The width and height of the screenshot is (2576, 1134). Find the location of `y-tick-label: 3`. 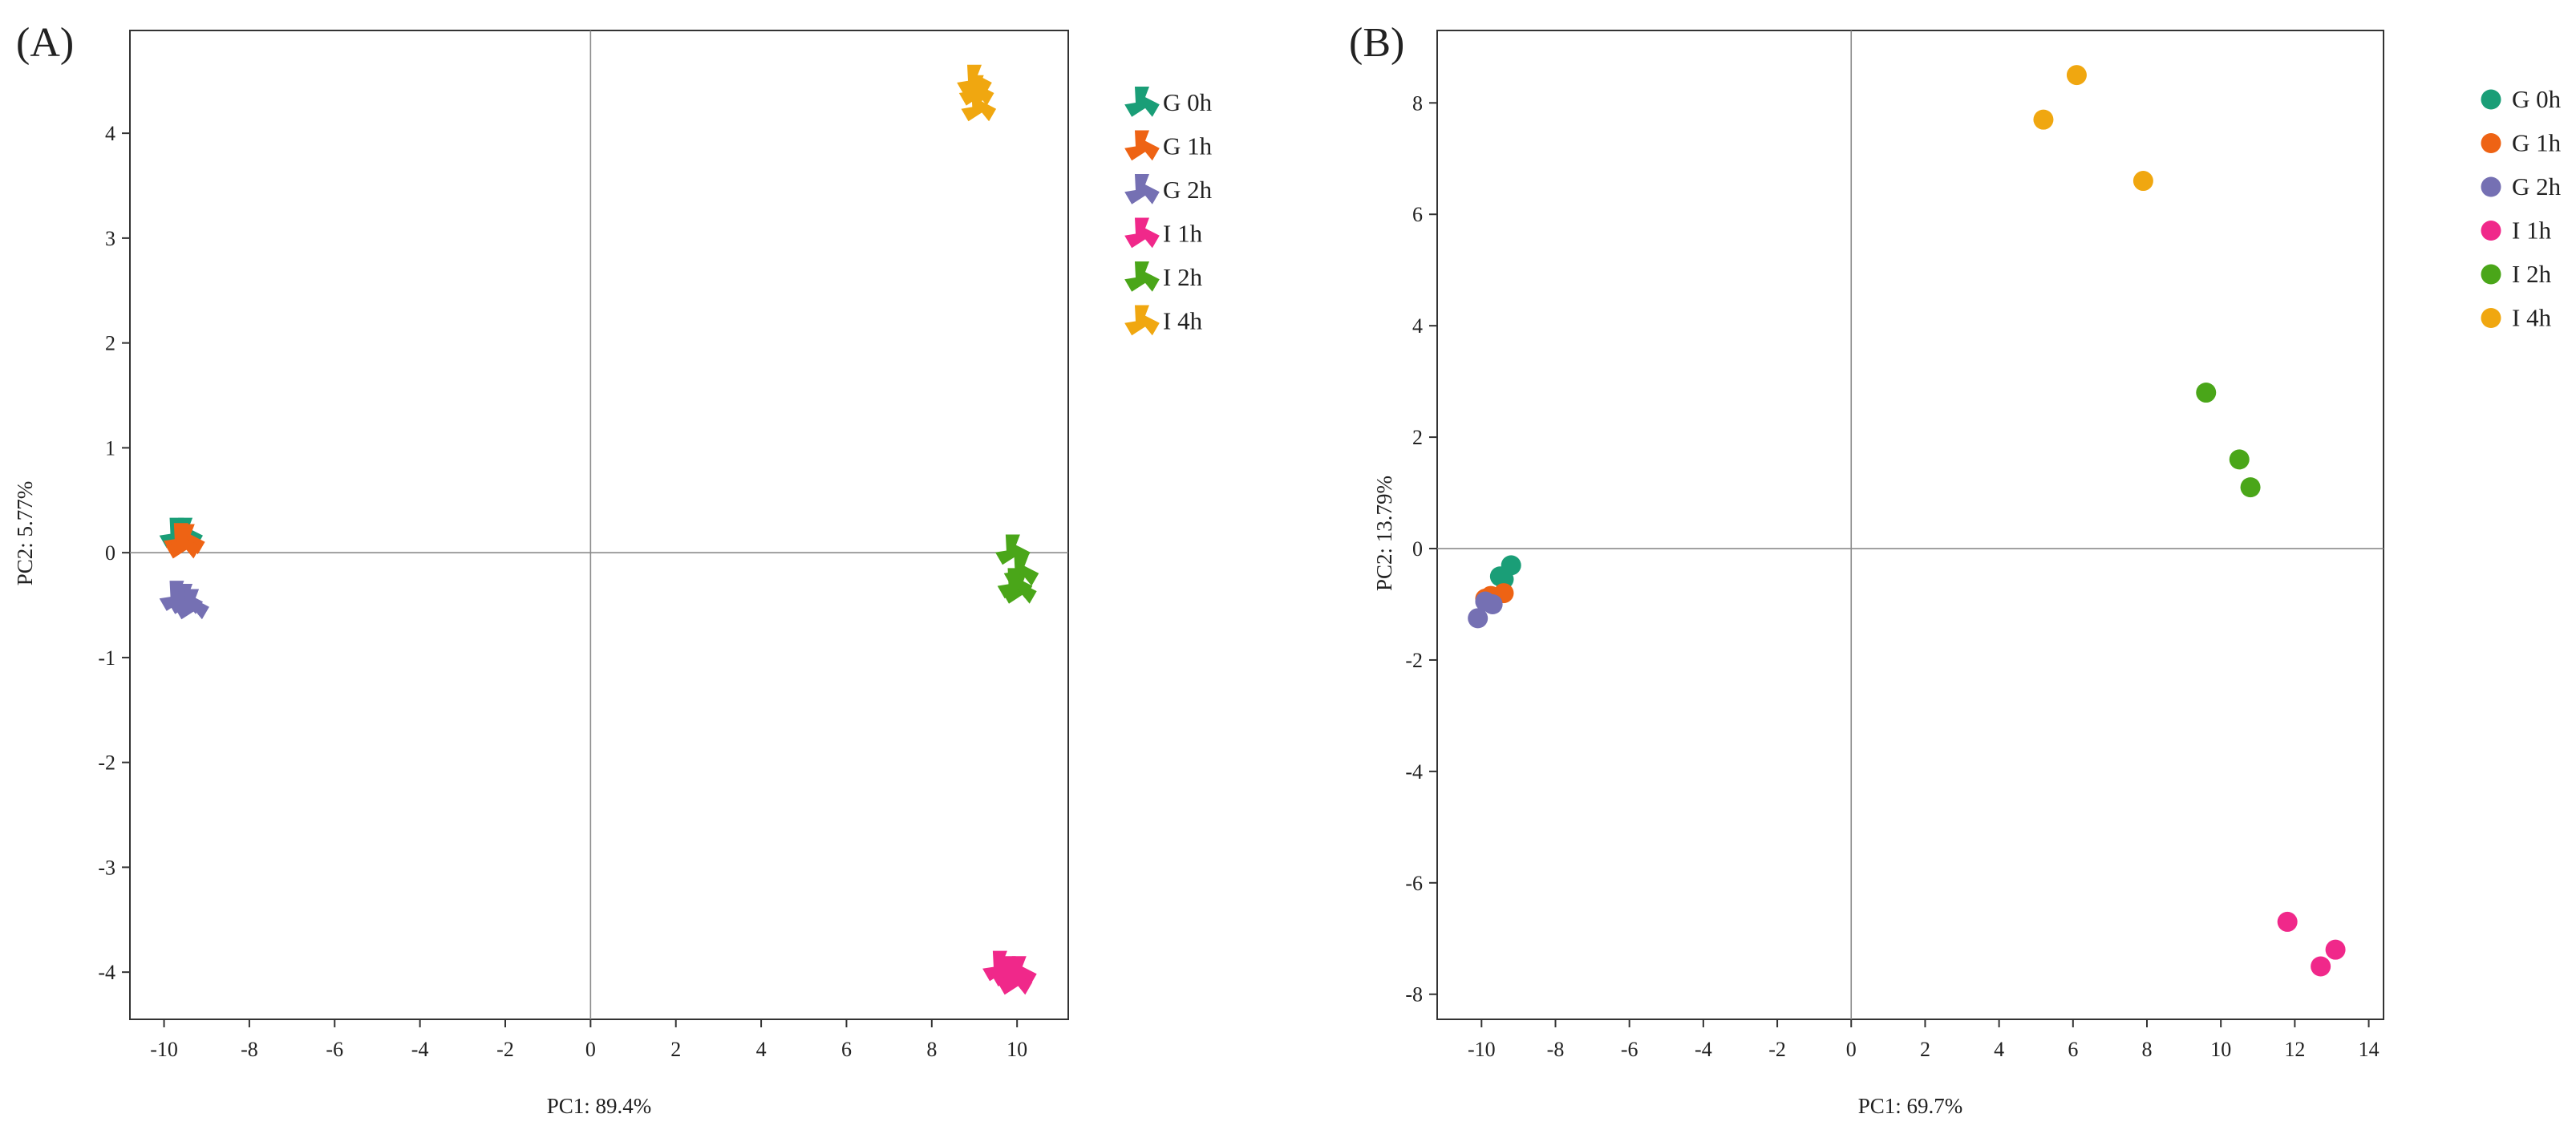

y-tick-label: 3 is located at coordinates (110, 238).